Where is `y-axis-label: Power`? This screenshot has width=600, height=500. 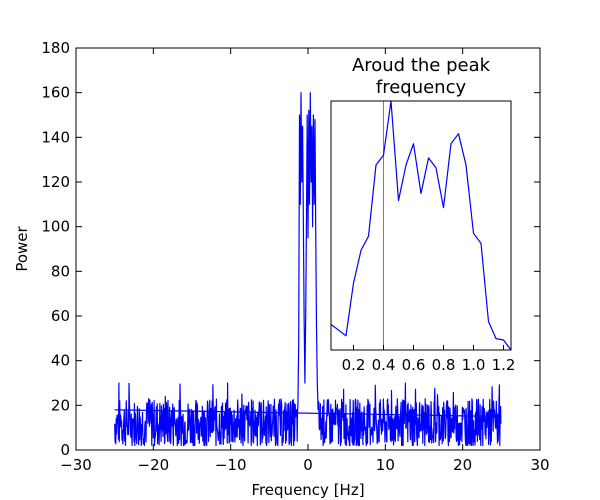
y-axis-label: Power is located at coordinates (22, 248).